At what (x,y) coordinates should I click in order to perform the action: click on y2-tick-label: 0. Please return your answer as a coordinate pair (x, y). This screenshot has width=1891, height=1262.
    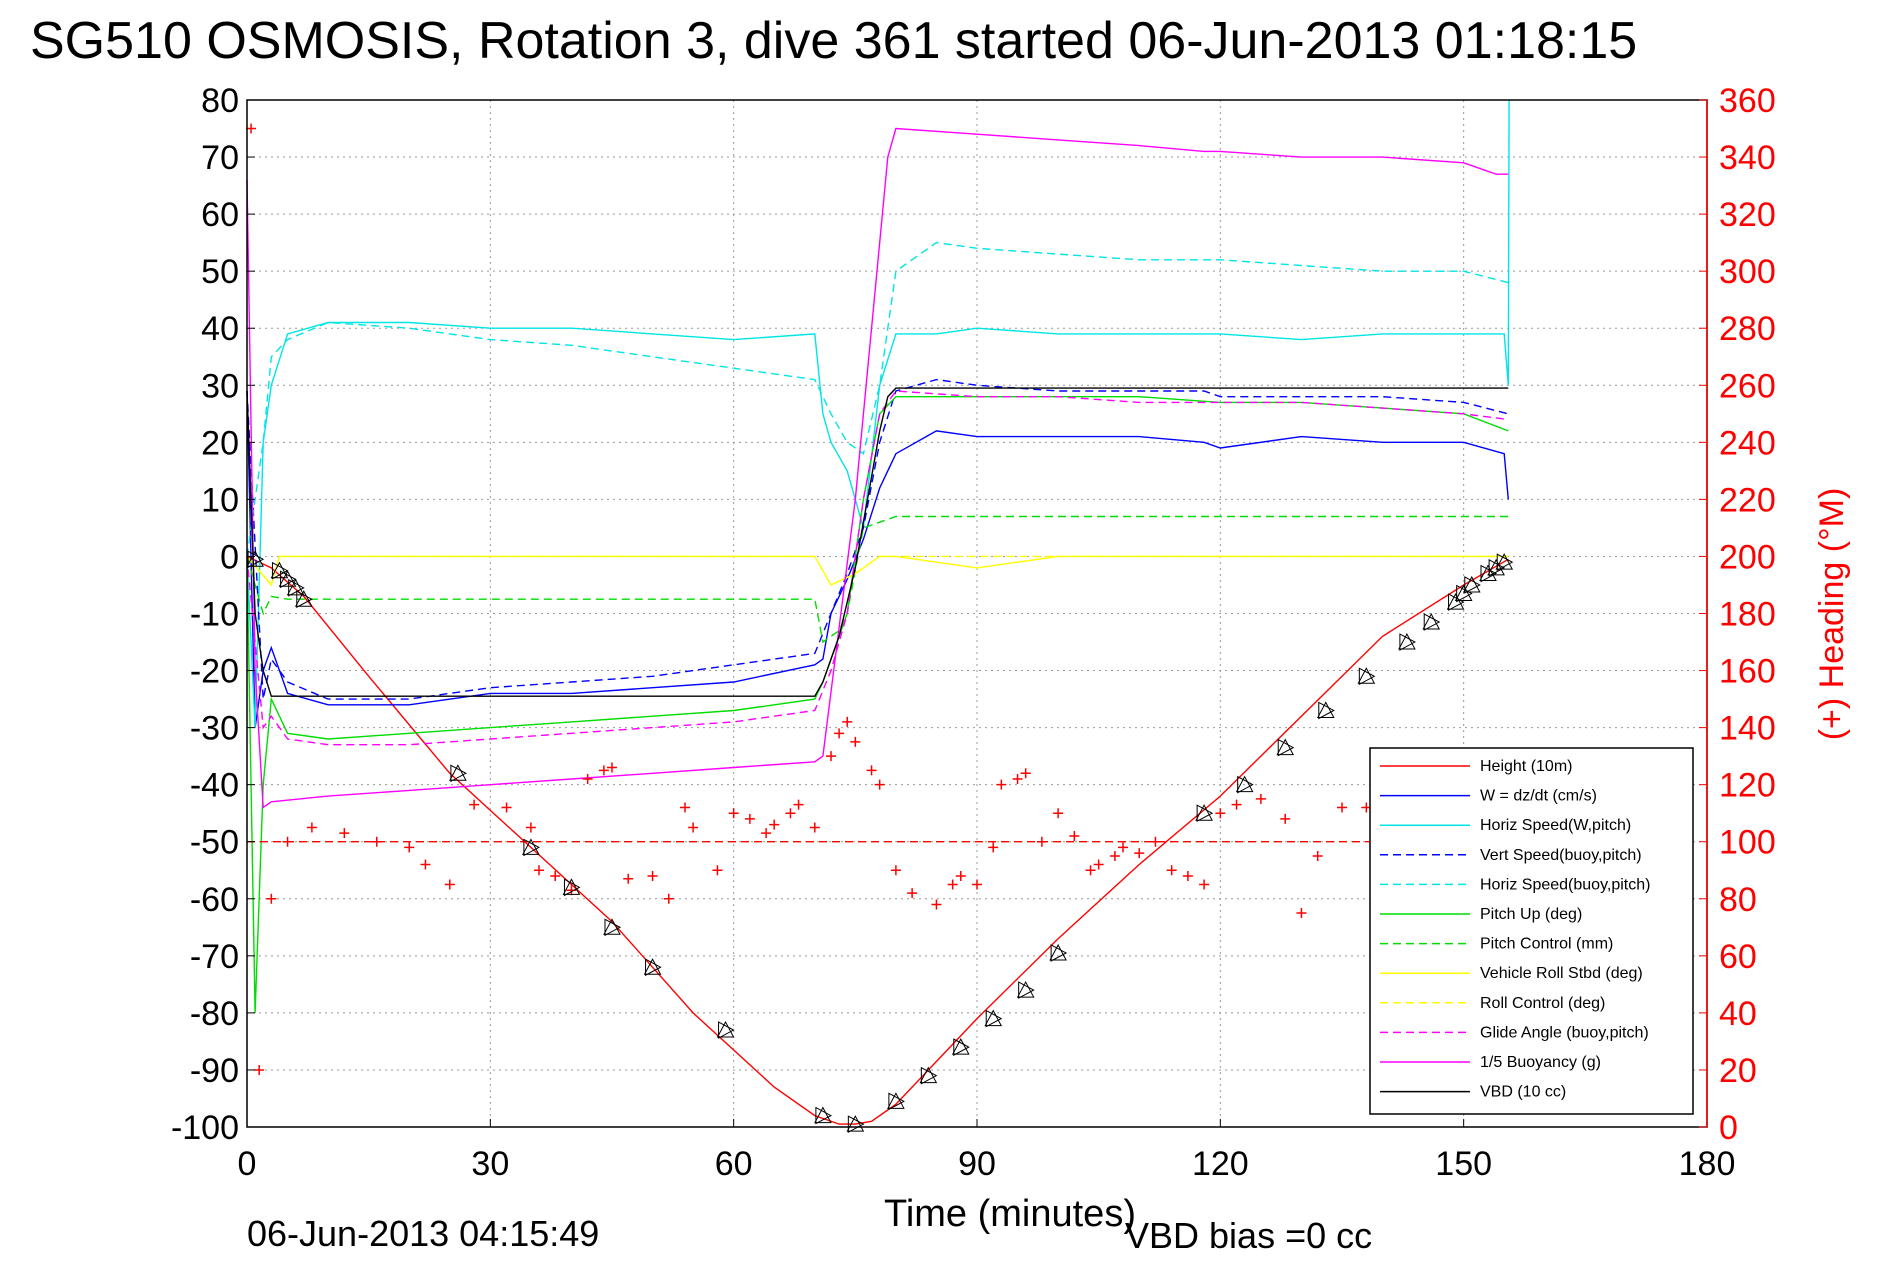
    Looking at the image, I should click on (1728, 1128).